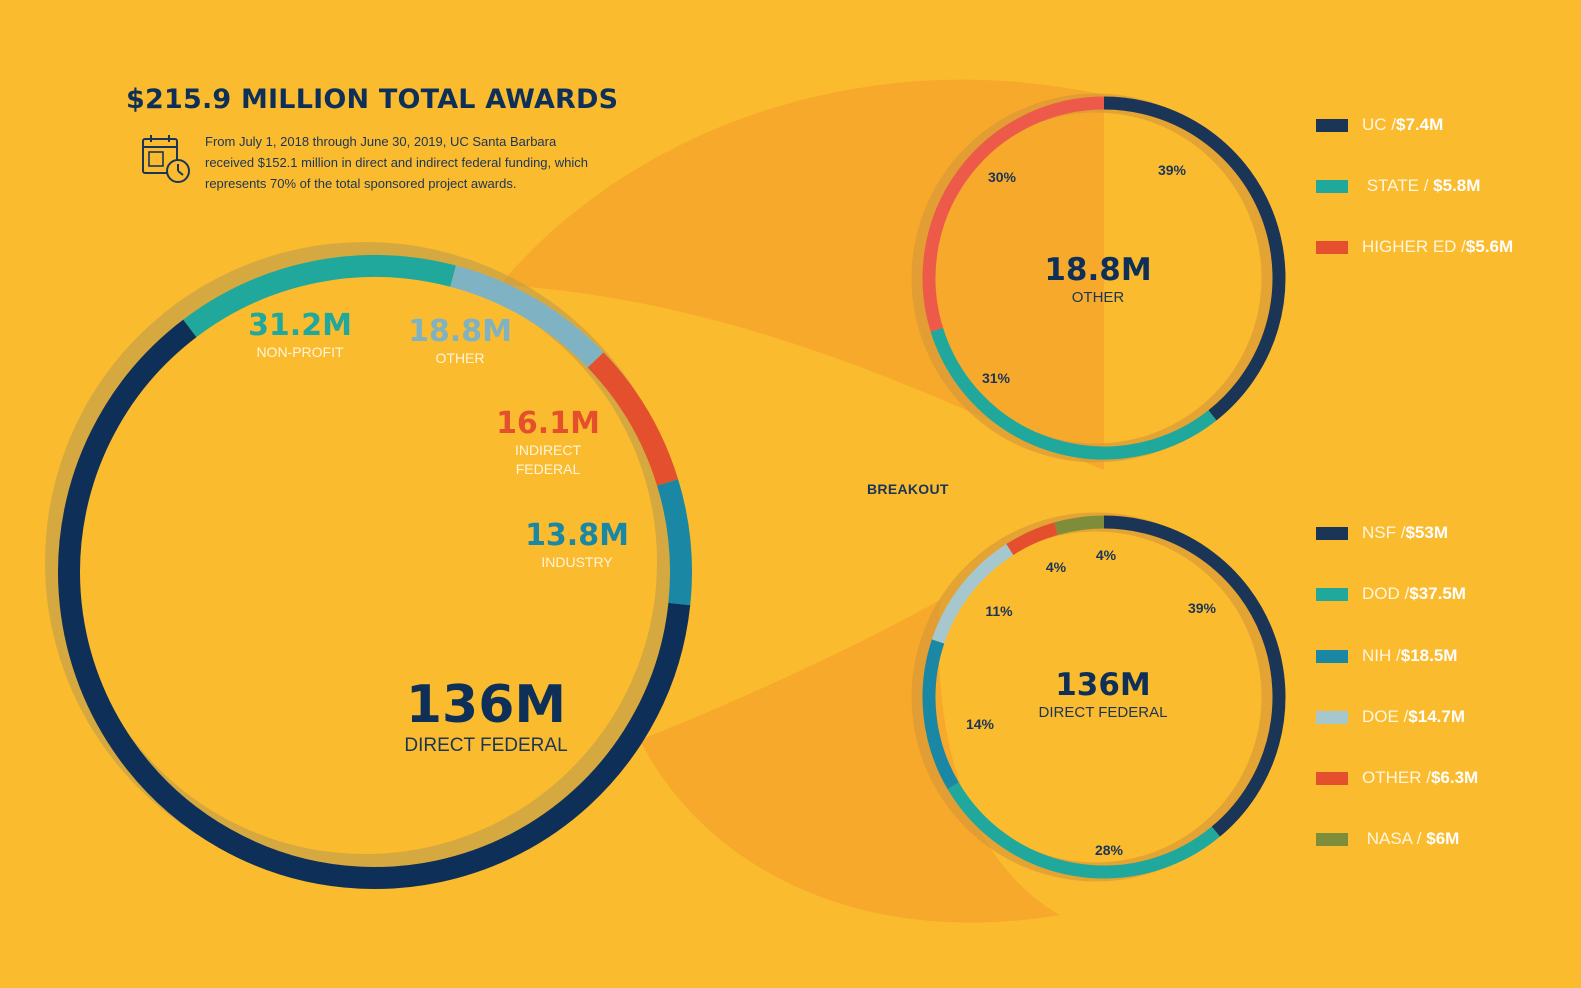 This screenshot has height=988, width=1581. What do you see at coordinates (999, 611) in the screenshot?
I see `pct-doe: 11%` at bounding box center [999, 611].